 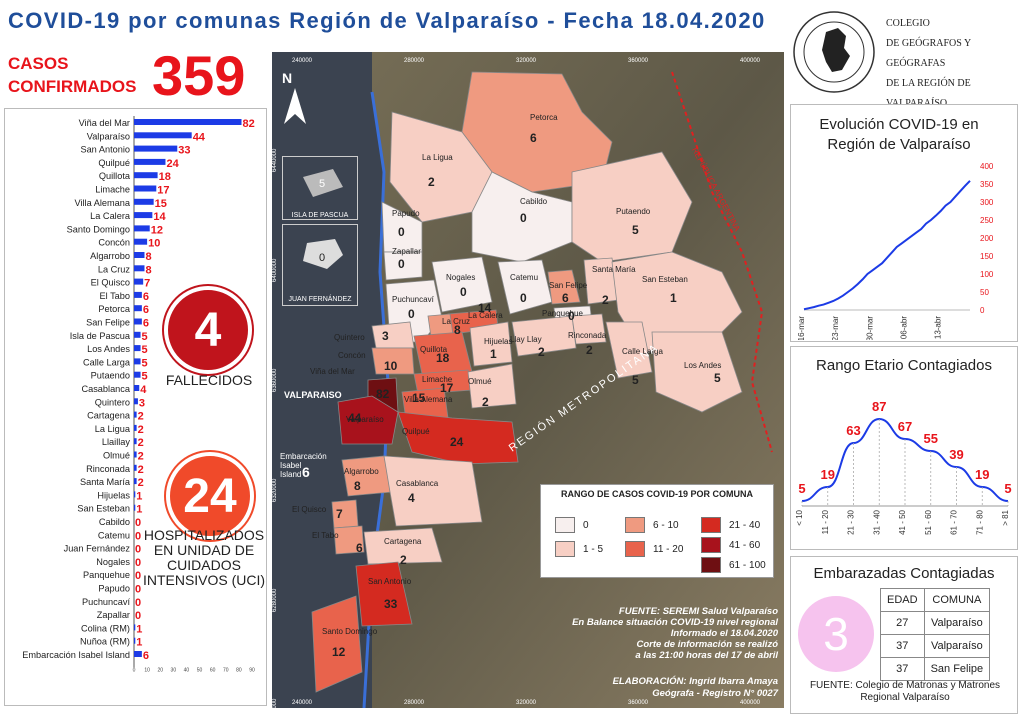 I want to click on commune-value: 10, so click(x=391, y=366).